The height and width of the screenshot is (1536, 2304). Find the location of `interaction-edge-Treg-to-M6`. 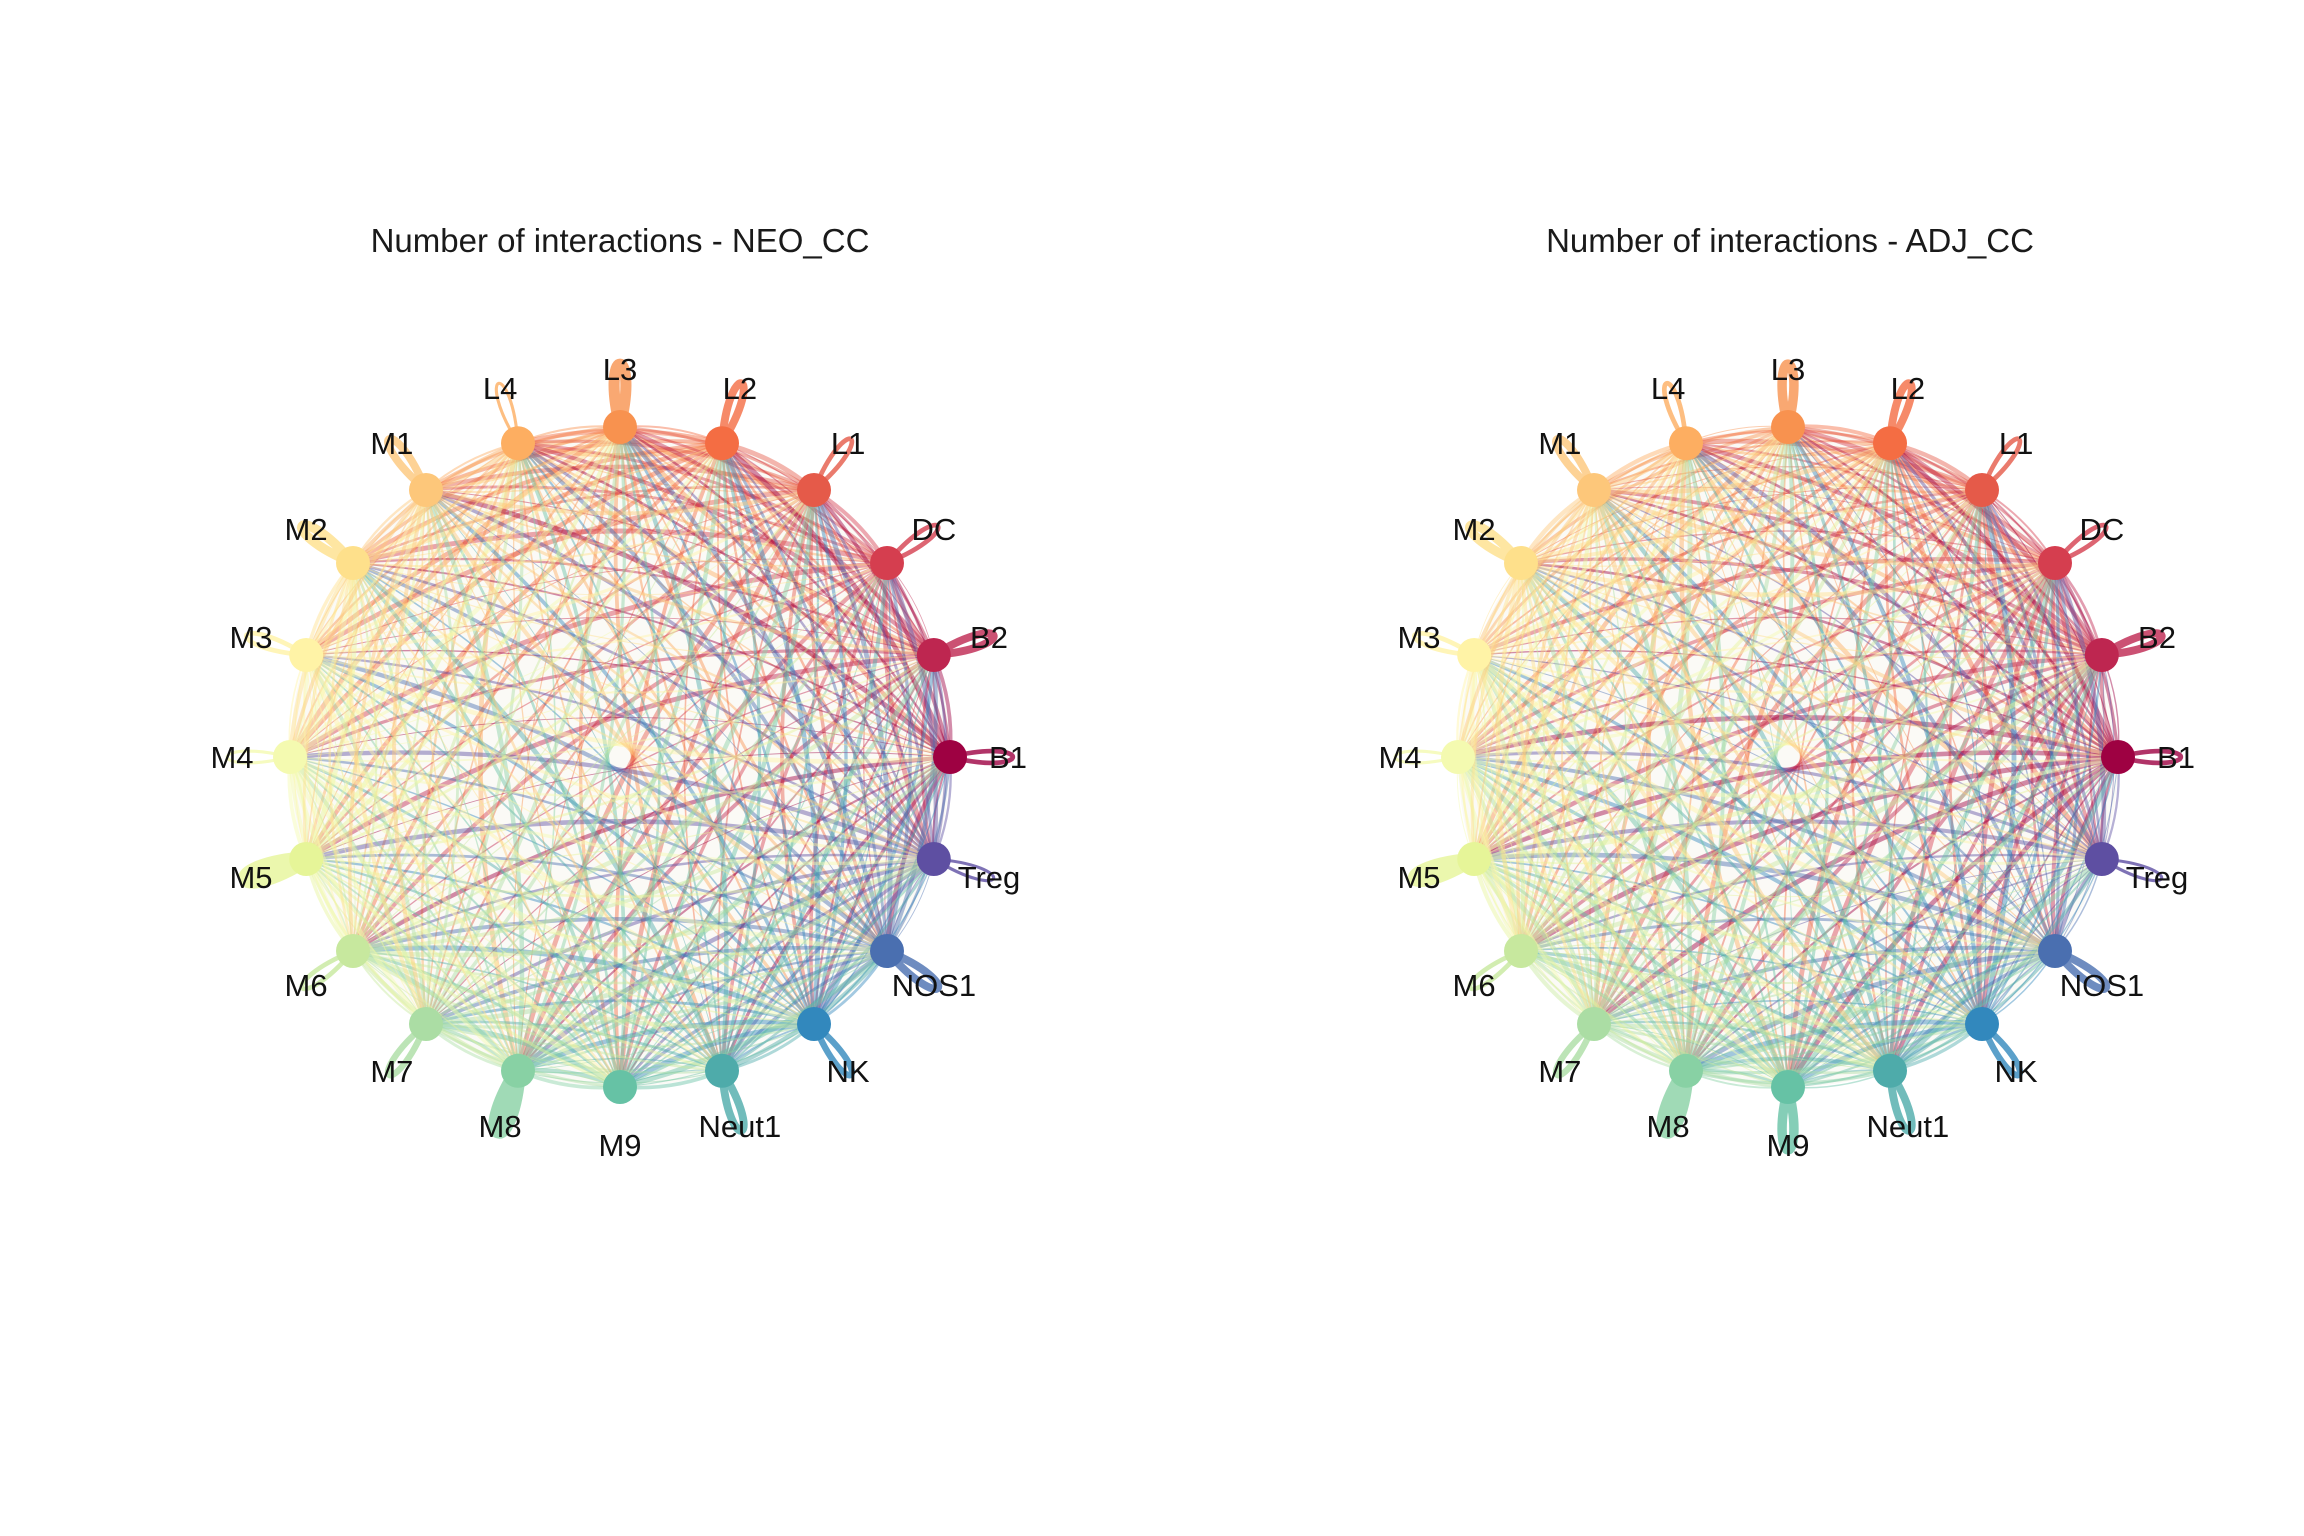

interaction-edge-Treg-to-M6 is located at coordinates (1811, 903).